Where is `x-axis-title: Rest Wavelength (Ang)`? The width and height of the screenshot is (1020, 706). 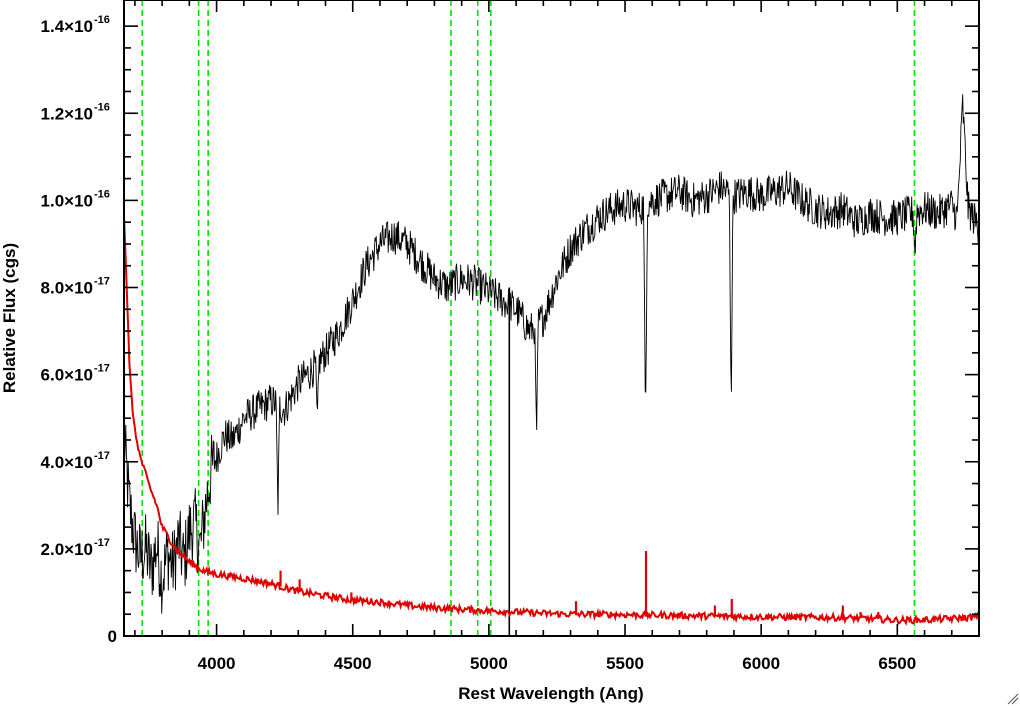
x-axis-title: Rest Wavelength (Ang) is located at coordinates (550, 693).